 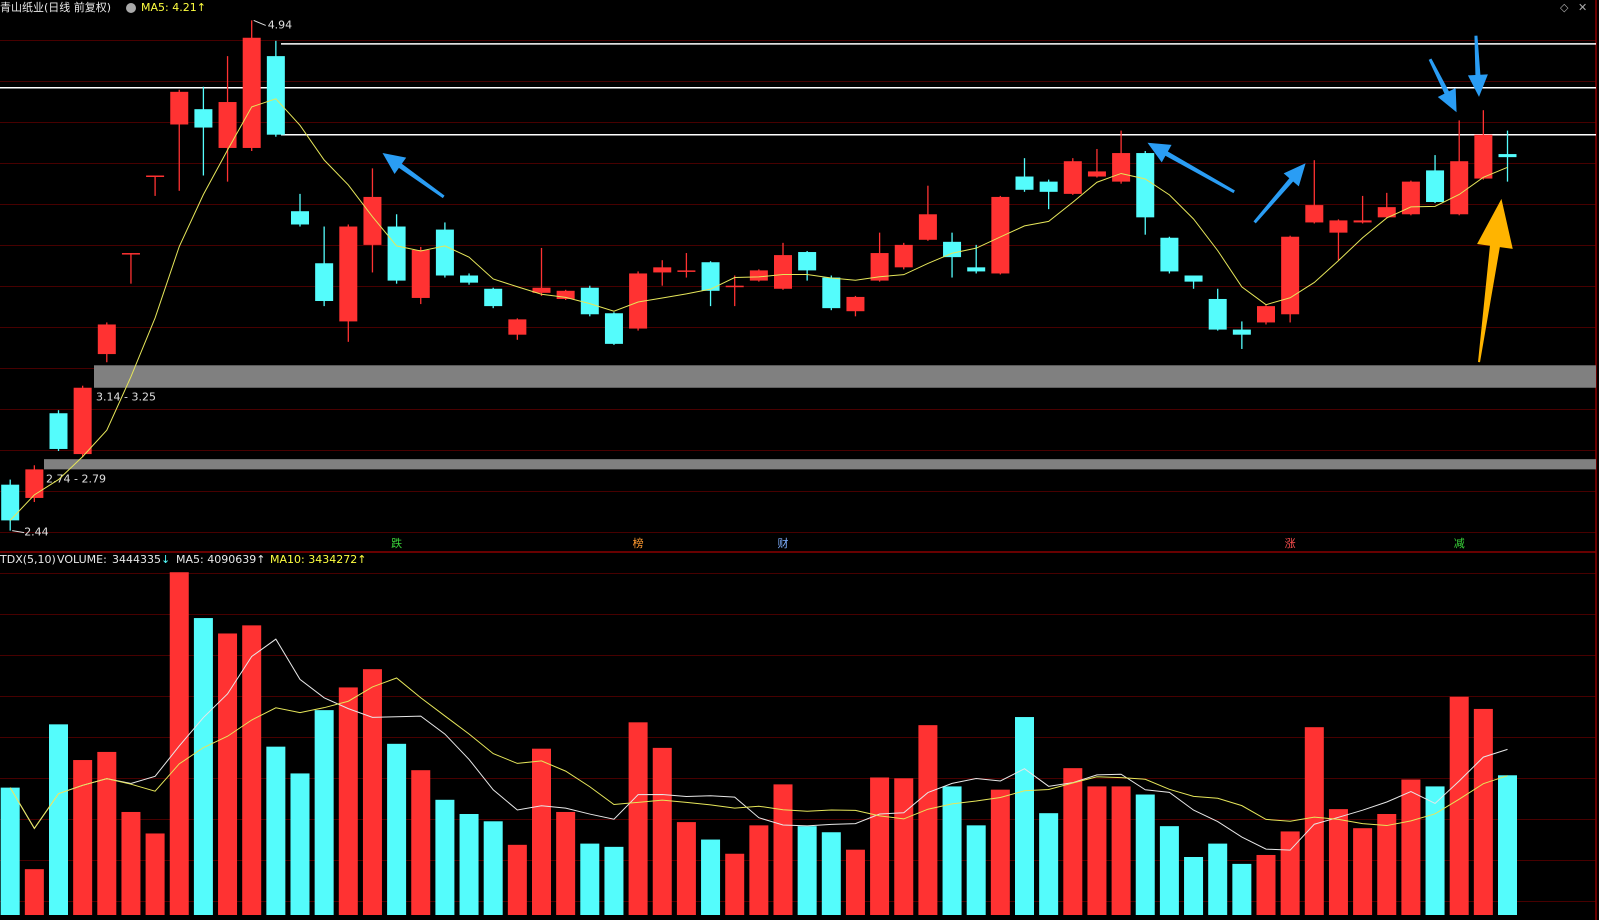 What do you see at coordinates (783, 543) in the screenshot?
I see `event-marker: 财` at bounding box center [783, 543].